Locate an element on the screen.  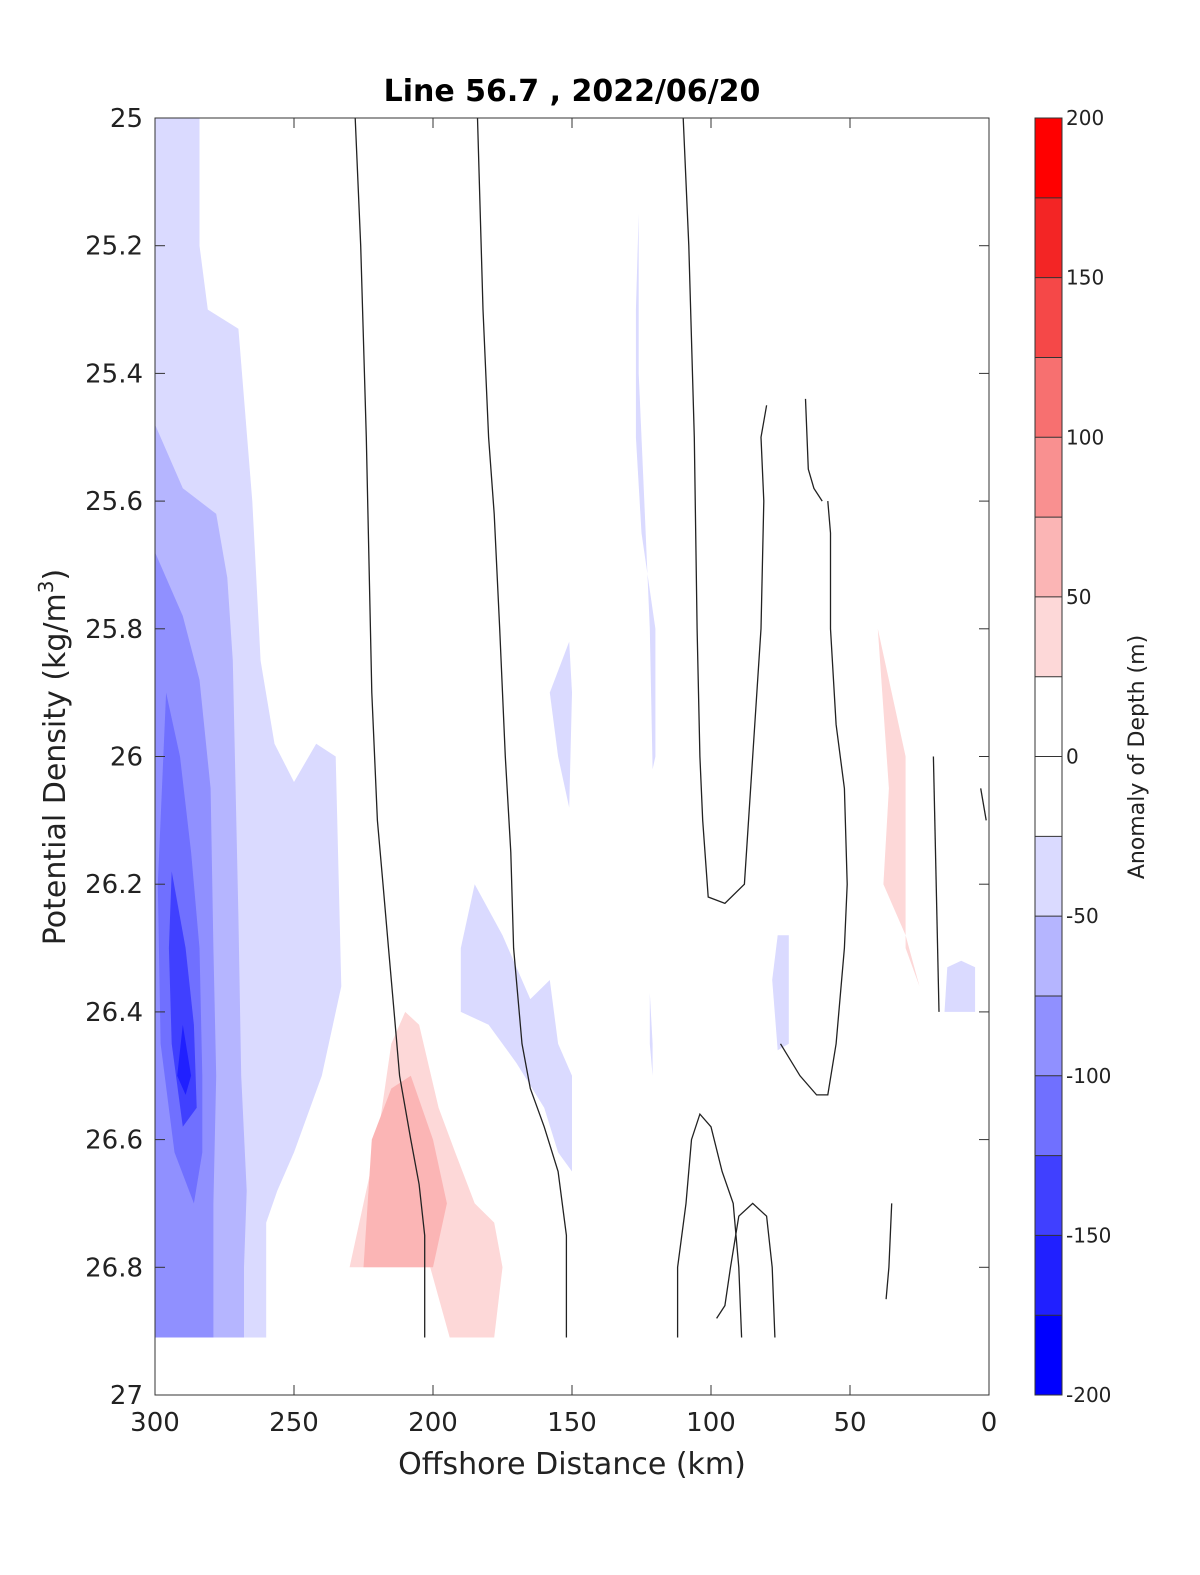
chart-title: Line 56.7 , 2022/06/20 is located at coordinates (572, 91).